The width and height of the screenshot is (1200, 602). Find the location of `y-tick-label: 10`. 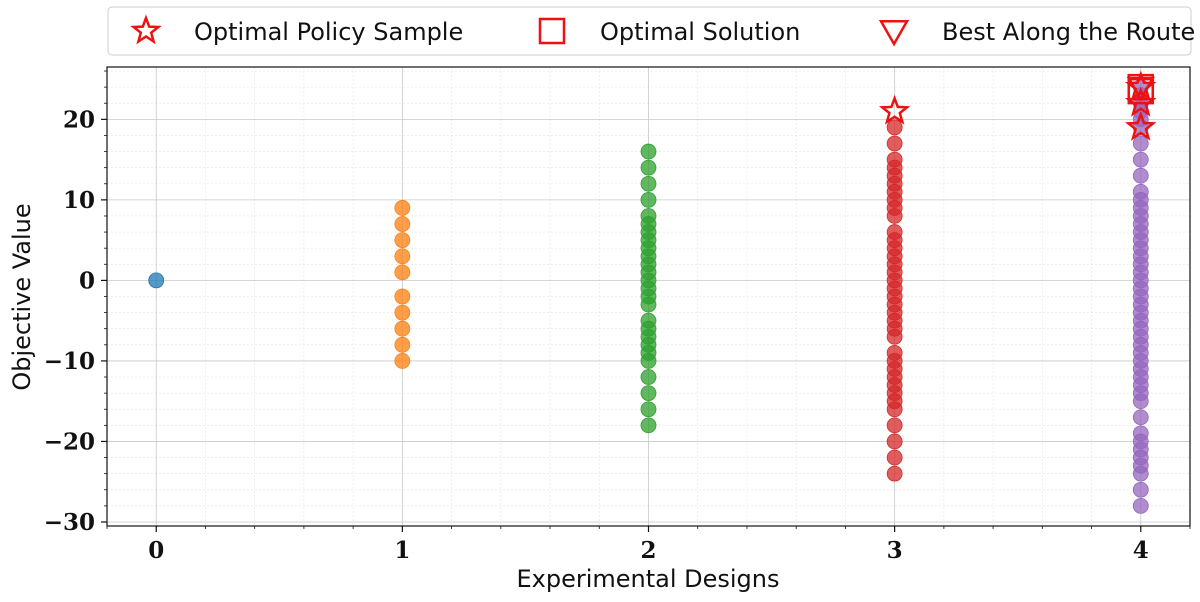

y-tick-label: 10 is located at coordinates (79, 200).